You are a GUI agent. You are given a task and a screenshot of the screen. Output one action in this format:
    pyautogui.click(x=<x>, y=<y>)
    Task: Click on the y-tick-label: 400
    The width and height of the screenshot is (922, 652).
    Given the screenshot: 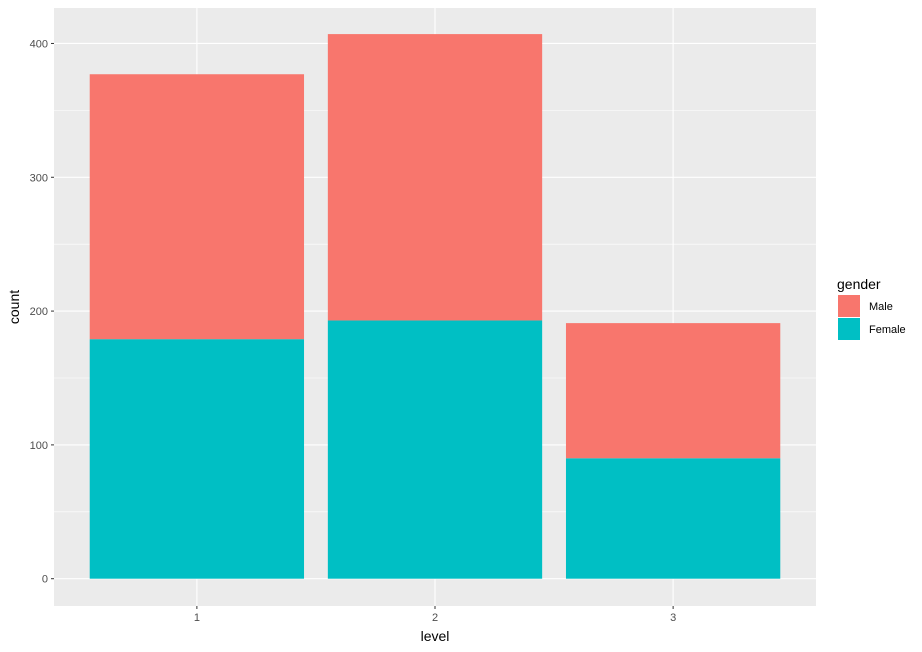 What is the action you would take?
    pyautogui.click(x=39, y=44)
    